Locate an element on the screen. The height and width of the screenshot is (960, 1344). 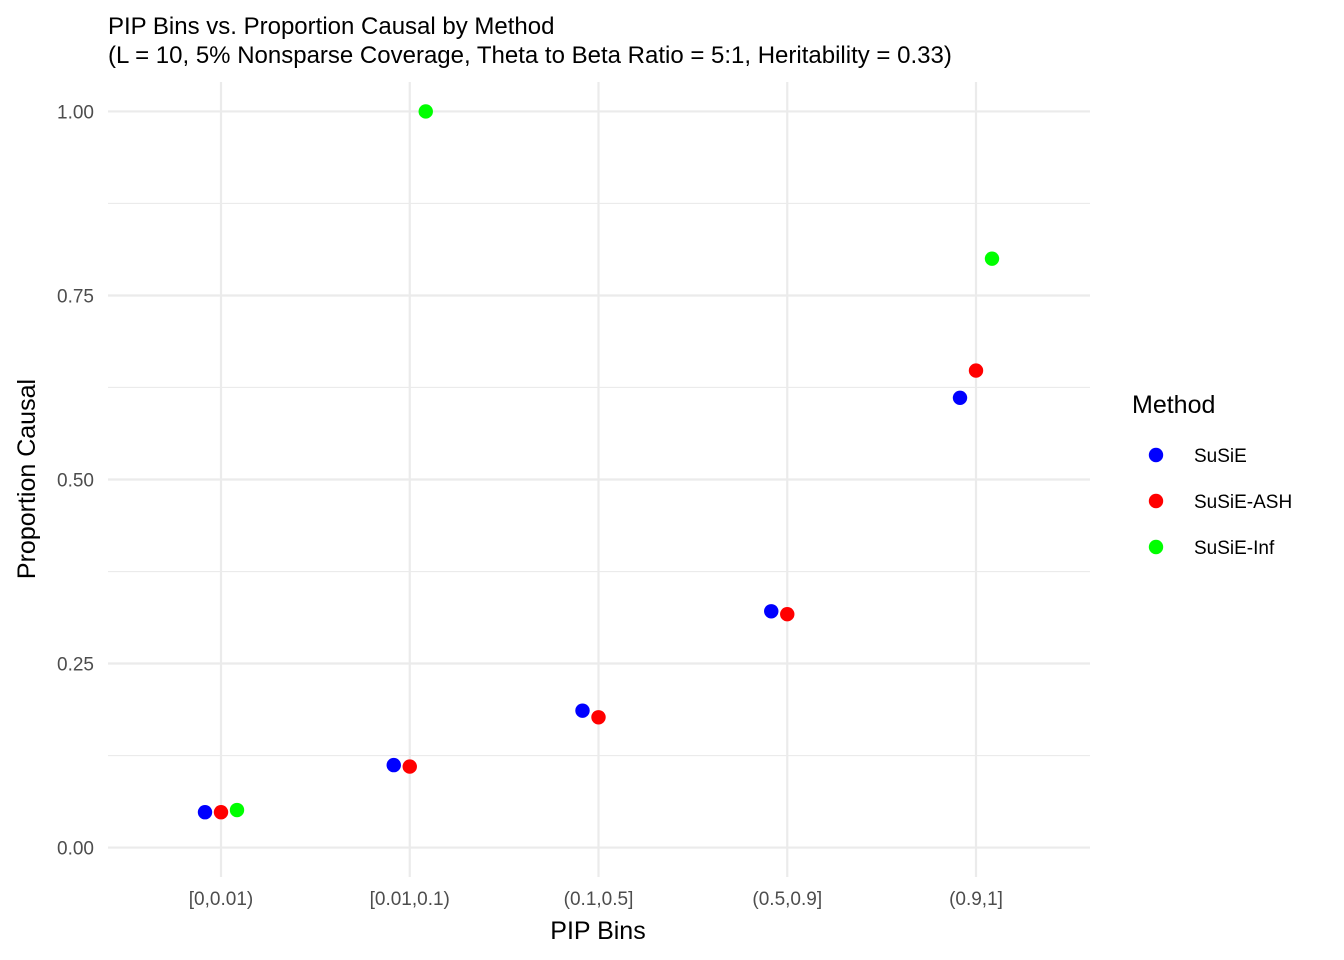
legend-title: Method is located at coordinates (1173, 405).